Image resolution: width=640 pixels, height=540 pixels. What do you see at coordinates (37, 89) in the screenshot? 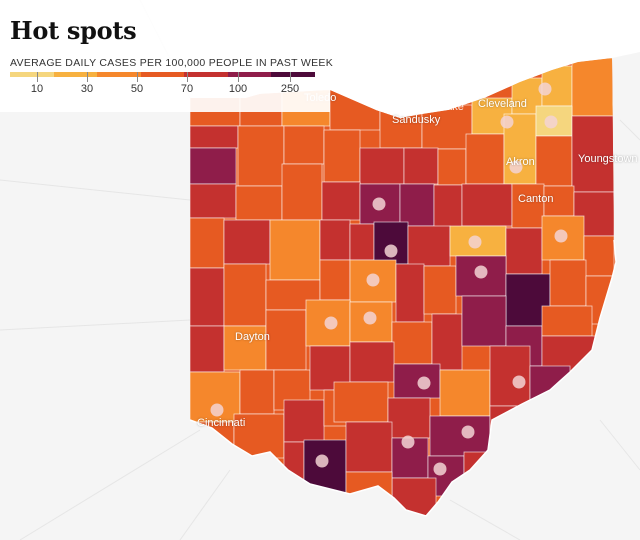
I see `legend-tick-label: 10` at bounding box center [37, 89].